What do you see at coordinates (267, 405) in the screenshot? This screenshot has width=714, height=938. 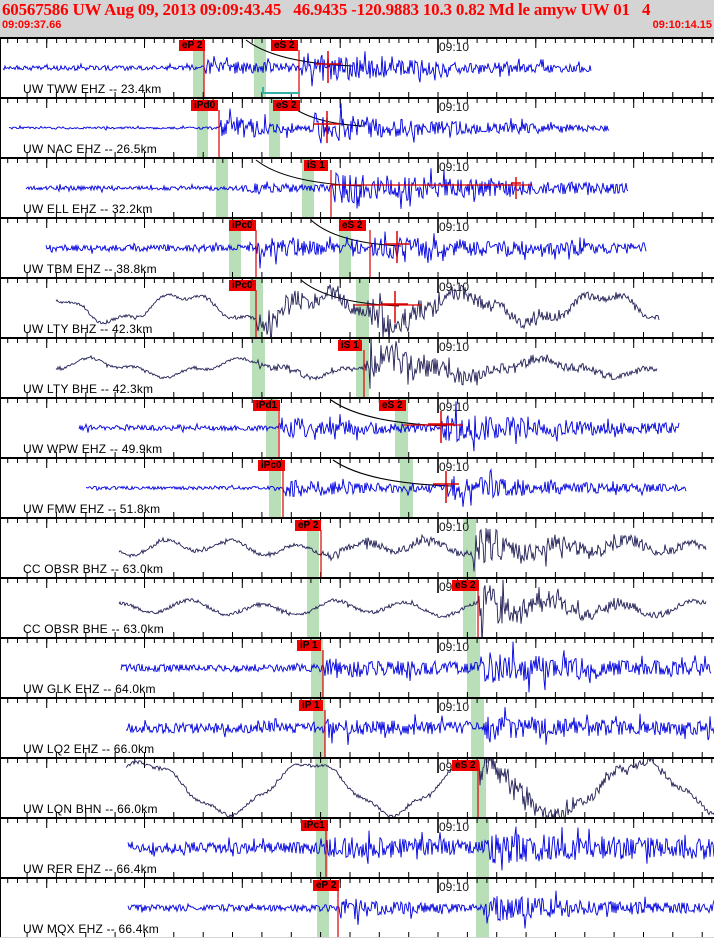 I see `pick-flag-ipd1: iPd1` at bounding box center [267, 405].